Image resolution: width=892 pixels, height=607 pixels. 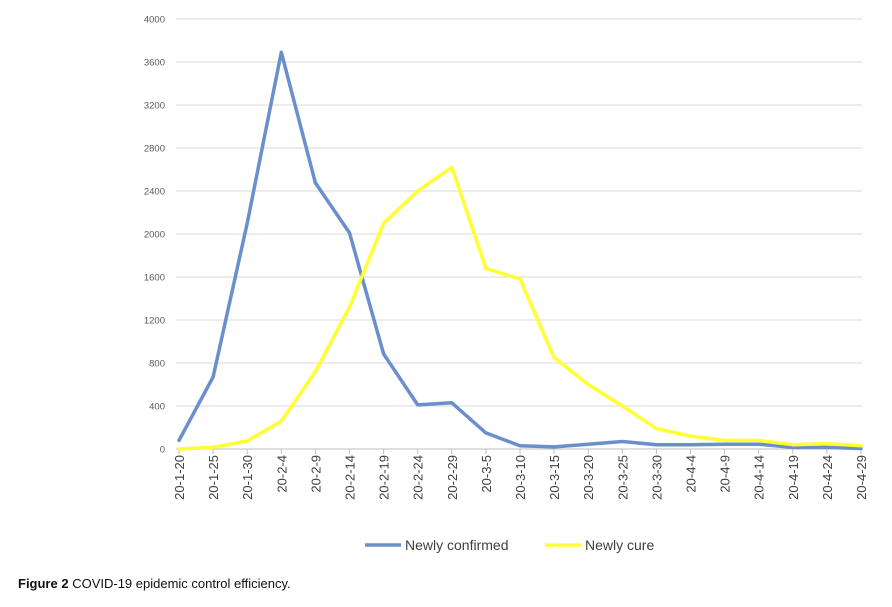 I want to click on x-tick-label: 20-2-9, so click(x=315, y=474).